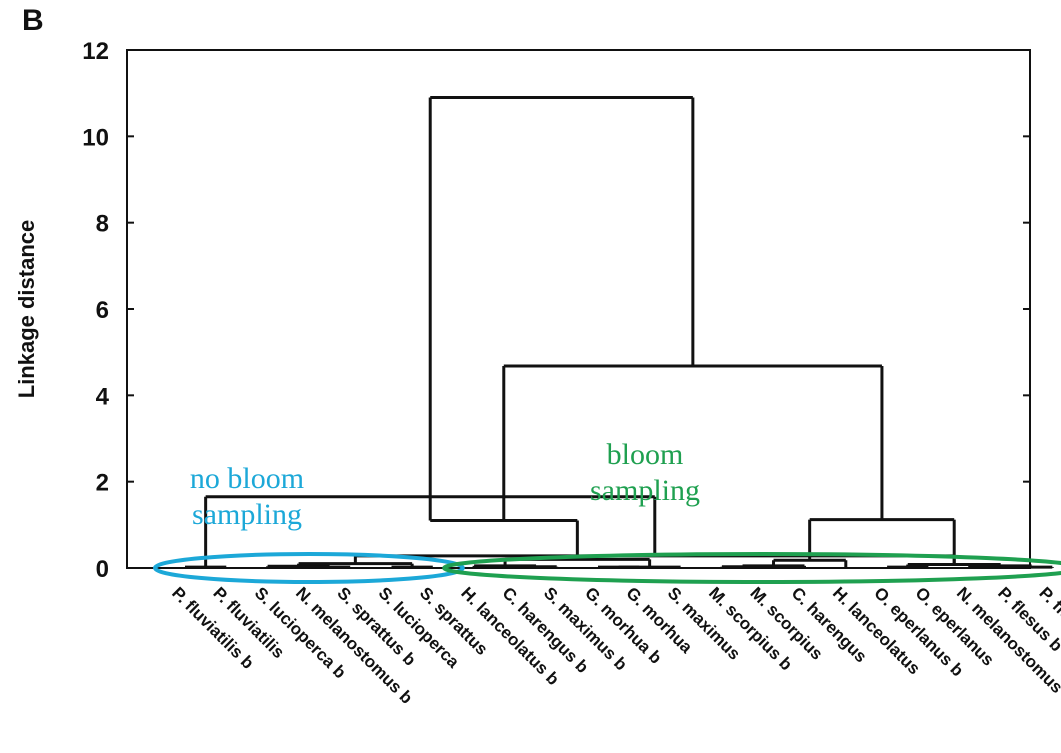  I want to click on group-ellipses, so click(607, 568).